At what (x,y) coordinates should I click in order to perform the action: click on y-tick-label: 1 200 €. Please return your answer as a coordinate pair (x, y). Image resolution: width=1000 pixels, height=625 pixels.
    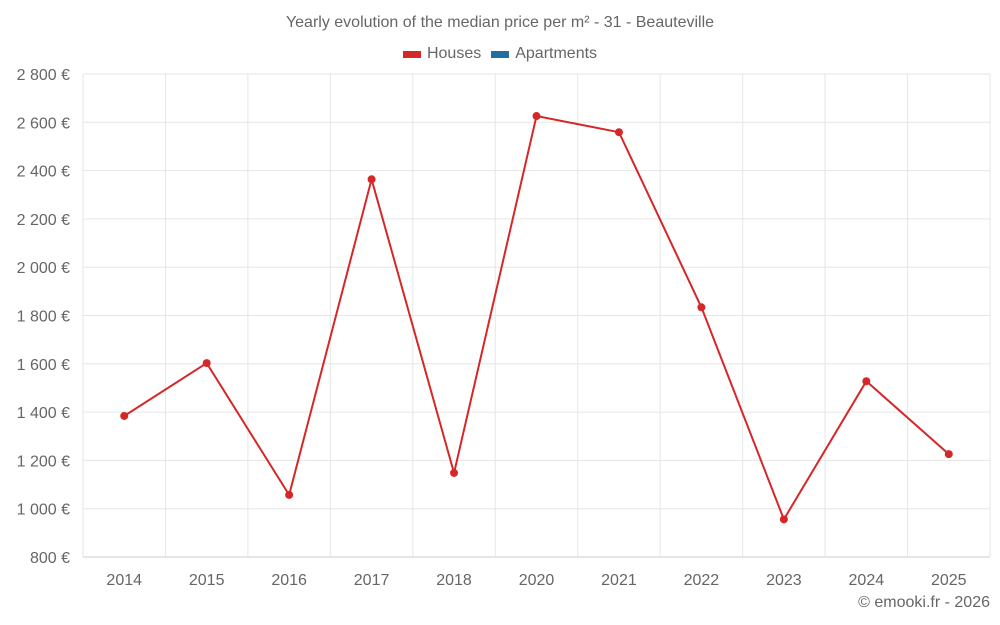
    Looking at the image, I should click on (43, 461).